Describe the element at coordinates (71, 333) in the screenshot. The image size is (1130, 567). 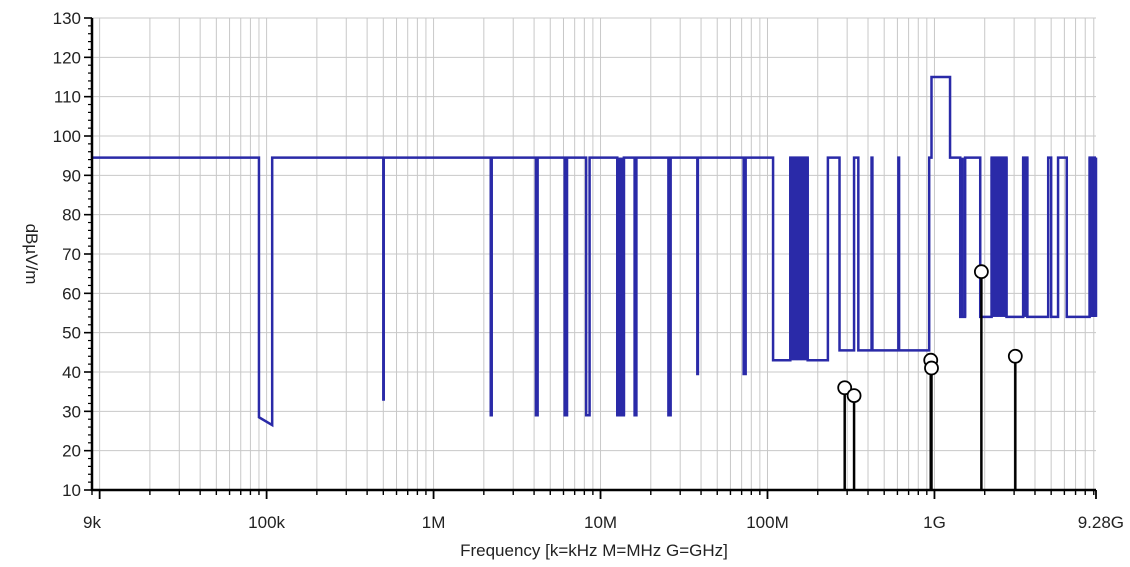
I see `y-tick-label: 50` at that location.